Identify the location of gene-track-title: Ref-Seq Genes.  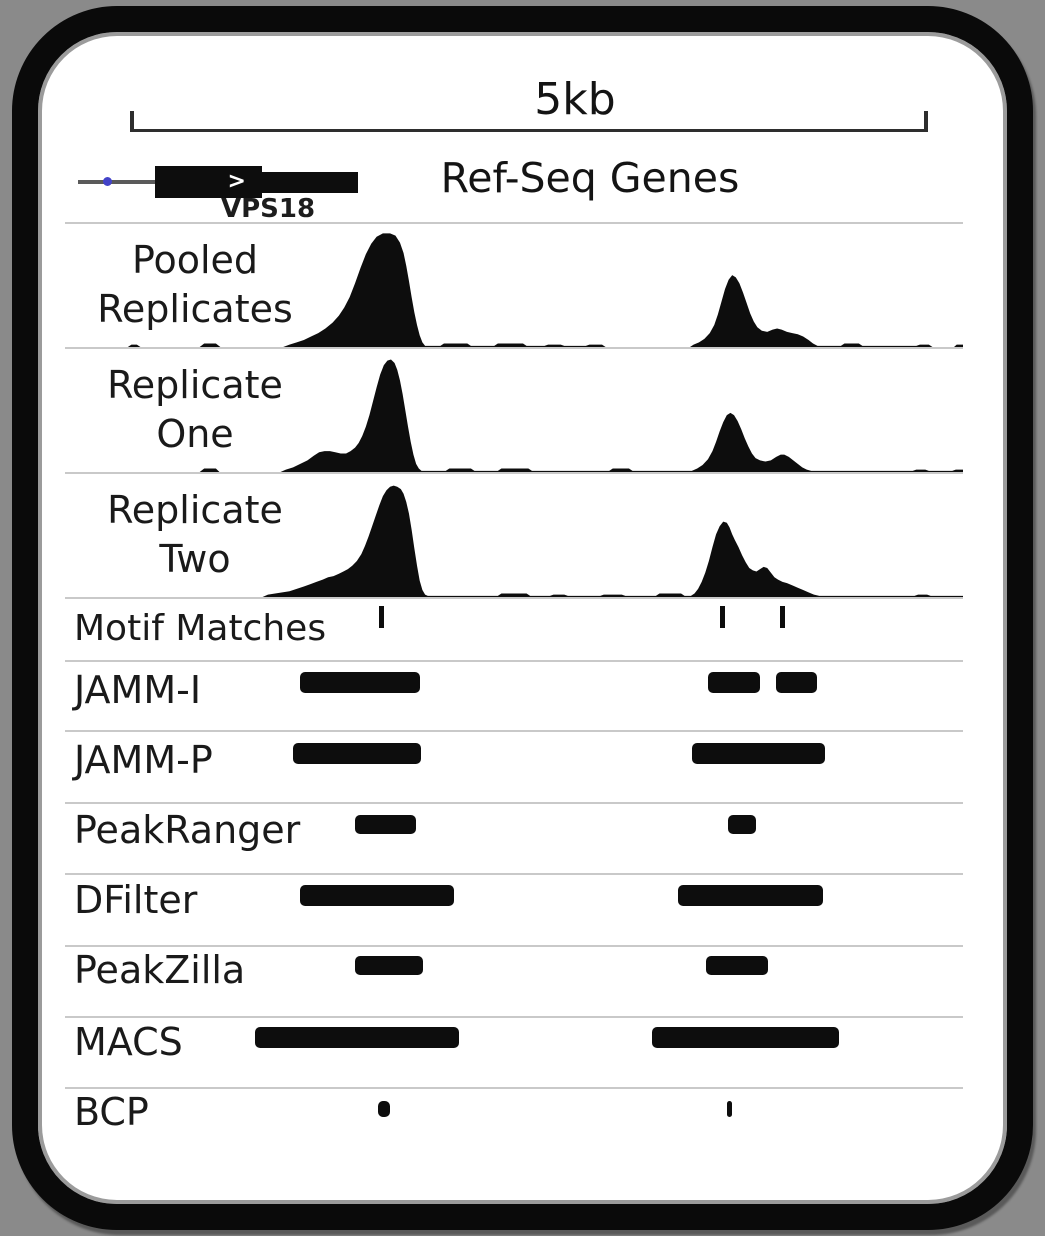
(590, 178).